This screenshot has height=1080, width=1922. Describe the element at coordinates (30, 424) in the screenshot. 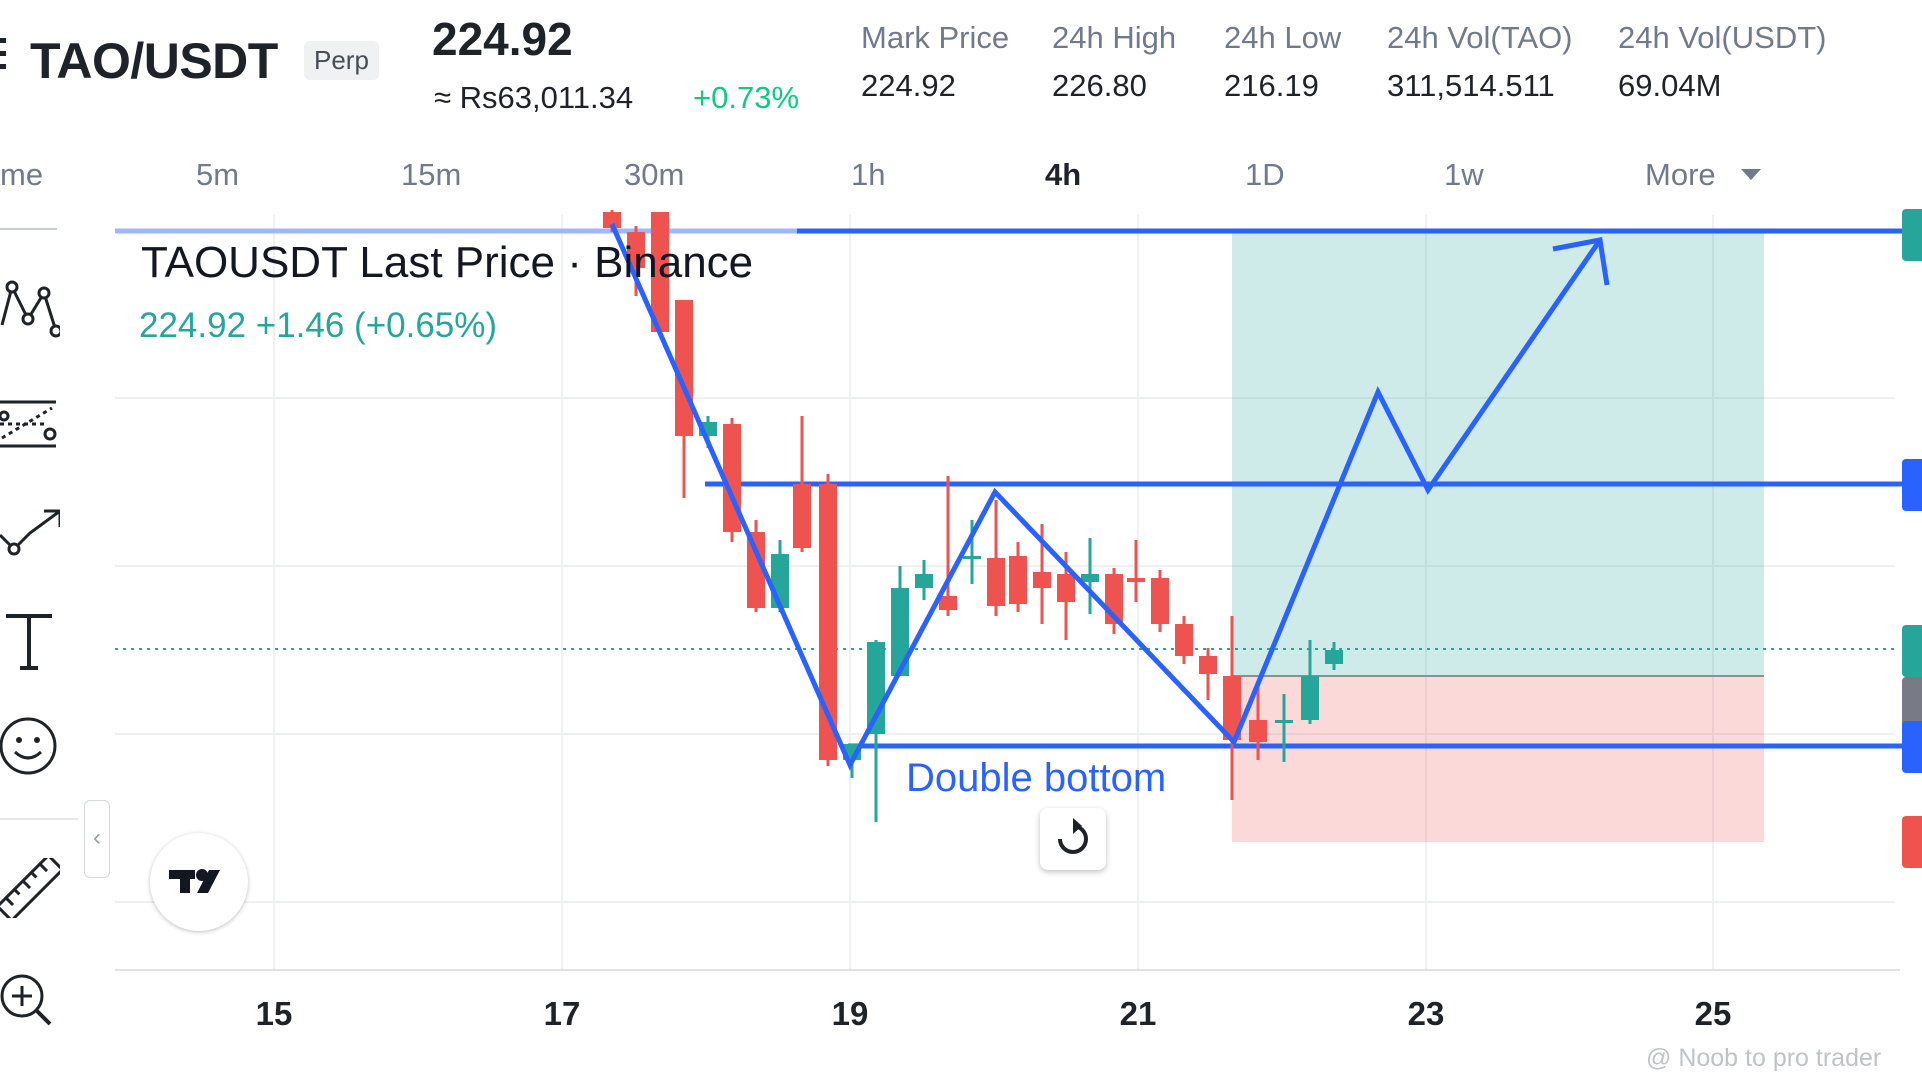

I see `fib-tool-icon` at that location.